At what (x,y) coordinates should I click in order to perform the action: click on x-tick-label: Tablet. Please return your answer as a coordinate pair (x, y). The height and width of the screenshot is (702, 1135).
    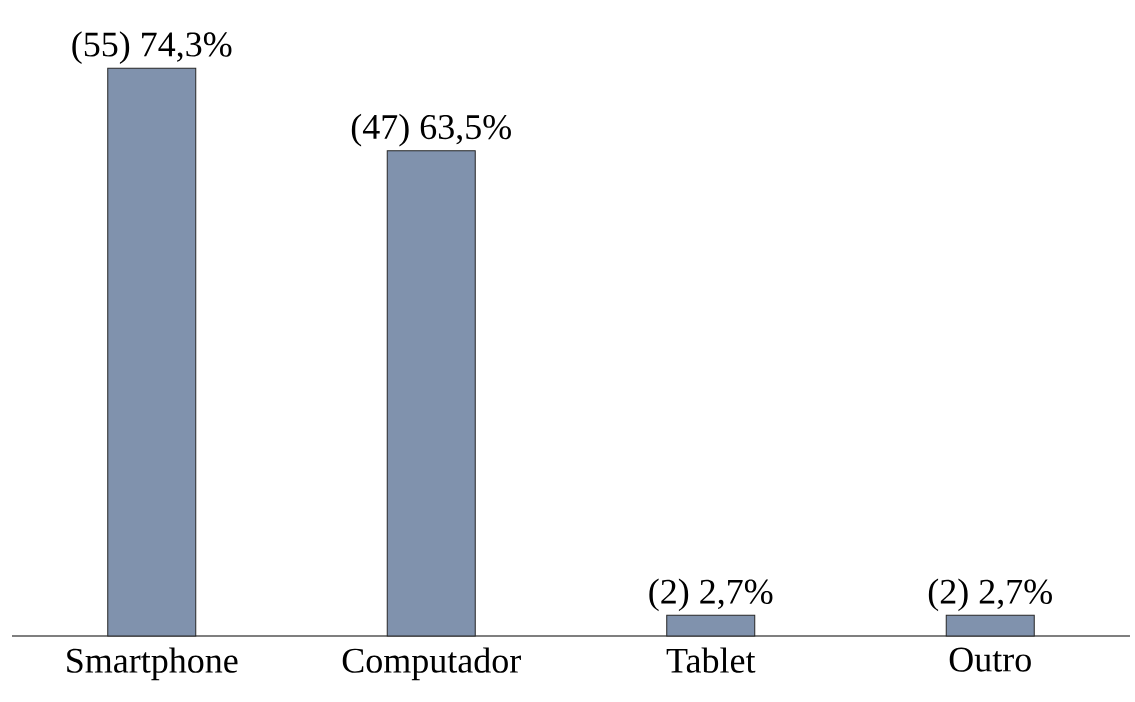
    Looking at the image, I should click on (711, 660).